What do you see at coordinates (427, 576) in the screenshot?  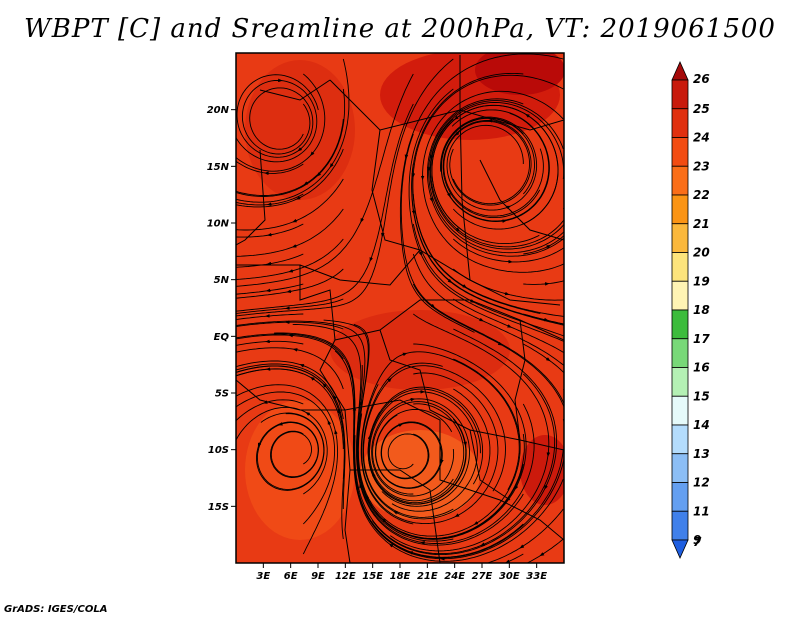 I see `lon-tick-label: 21E` at bounding box center [427, 576].